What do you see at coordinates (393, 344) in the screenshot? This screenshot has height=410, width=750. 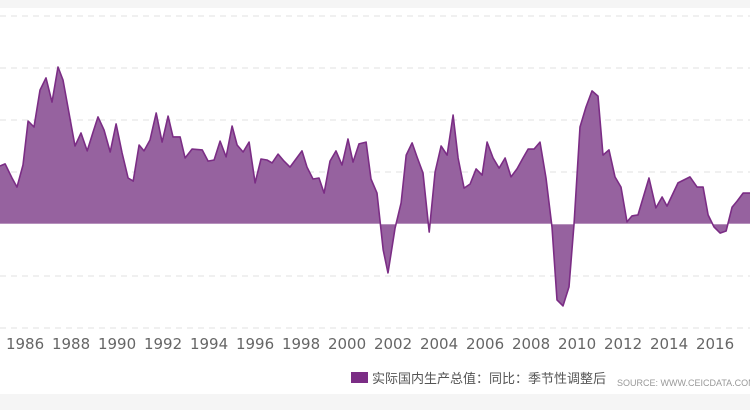 I see `x-tick-label: 2002` at bounding box center [393, 344].